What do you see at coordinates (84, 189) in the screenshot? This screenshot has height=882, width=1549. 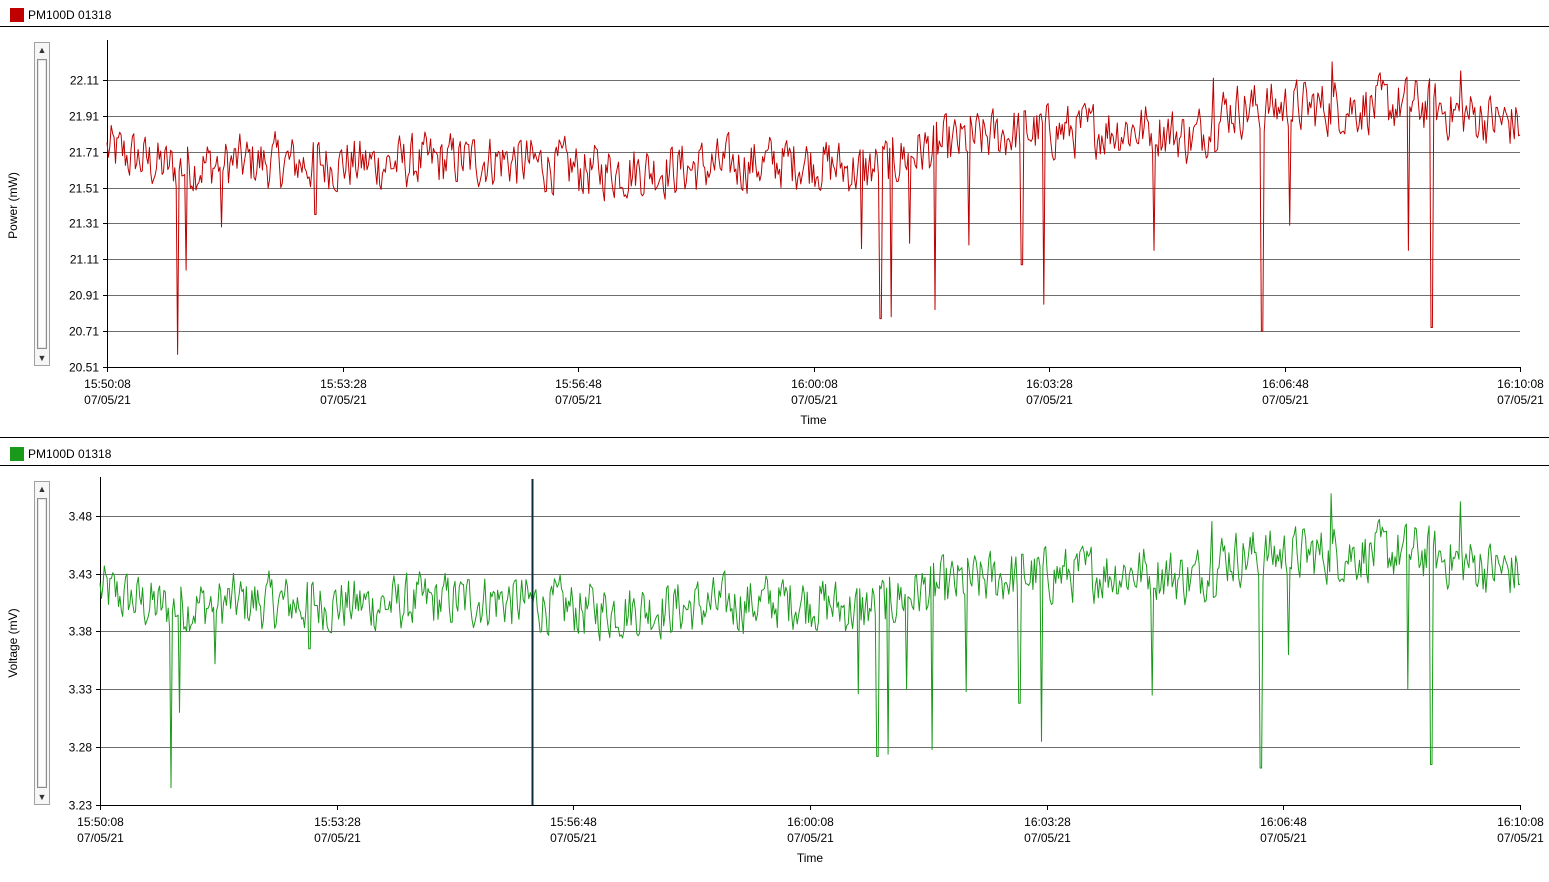 I see `y-tick-label: 21.51` at bounding box center [84, 189].